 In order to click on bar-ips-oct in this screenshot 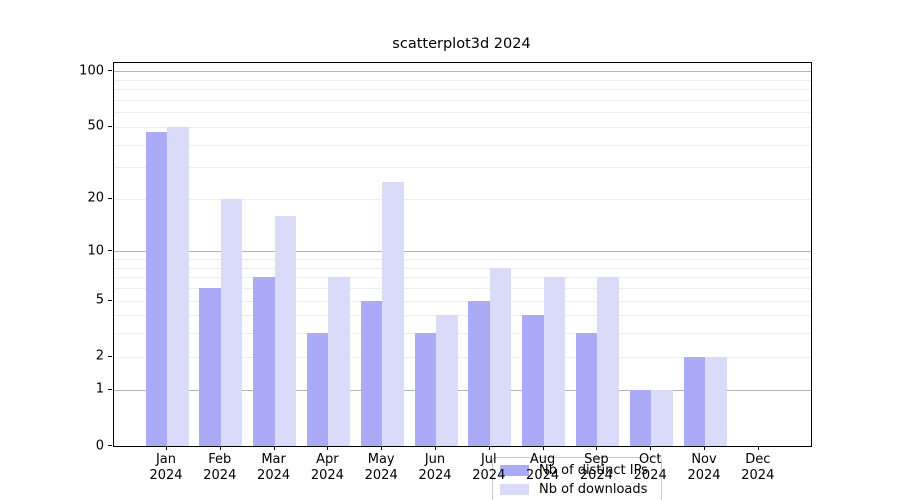, I will do `click(640, 417)`.